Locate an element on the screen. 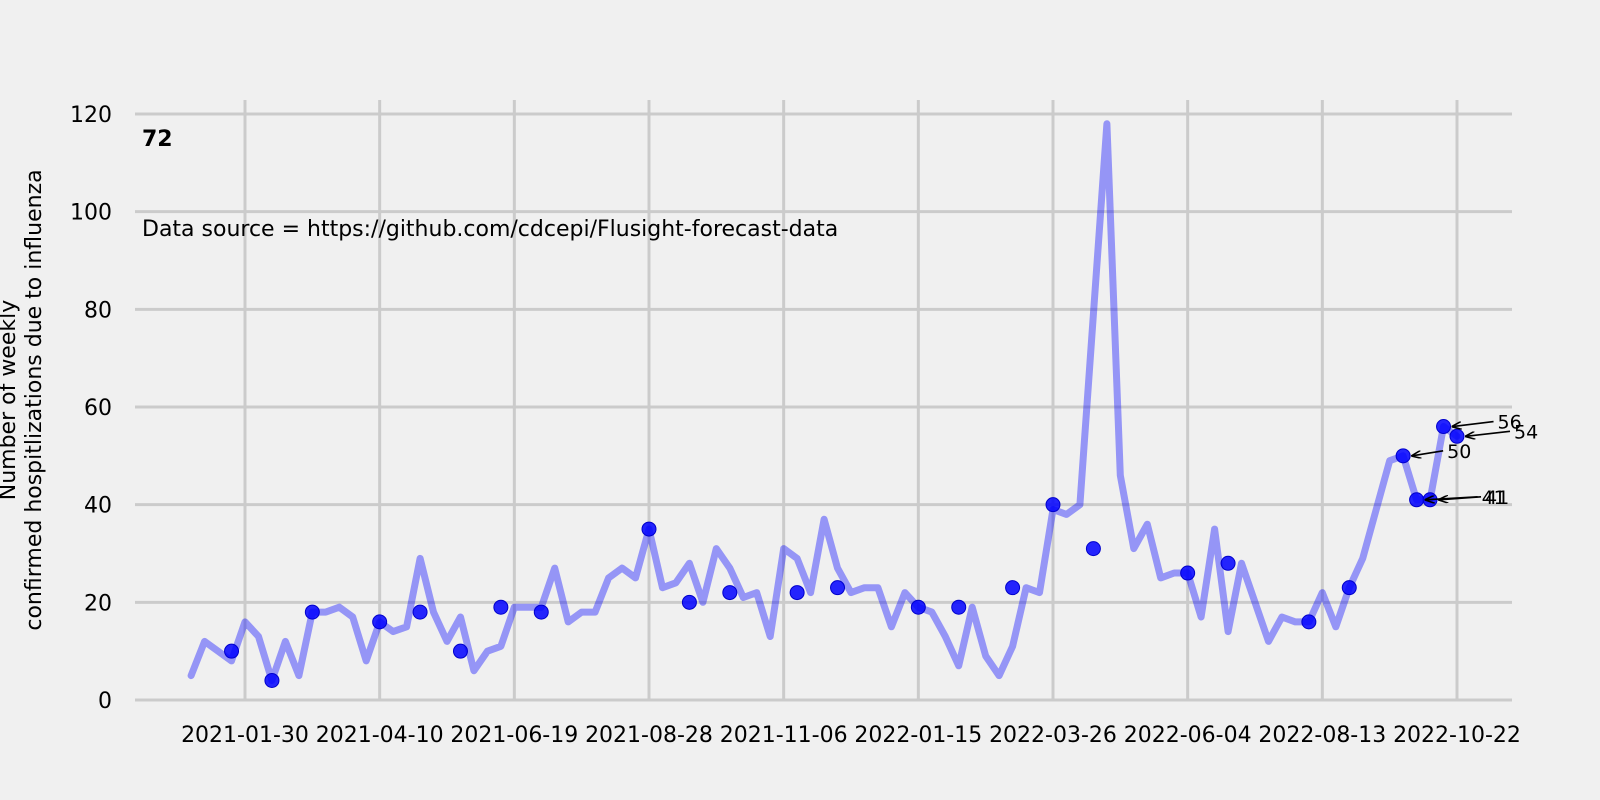 The image size is (1600, 800). x-tick-label: 2021-11-06 is located at coordinates (784, 735).